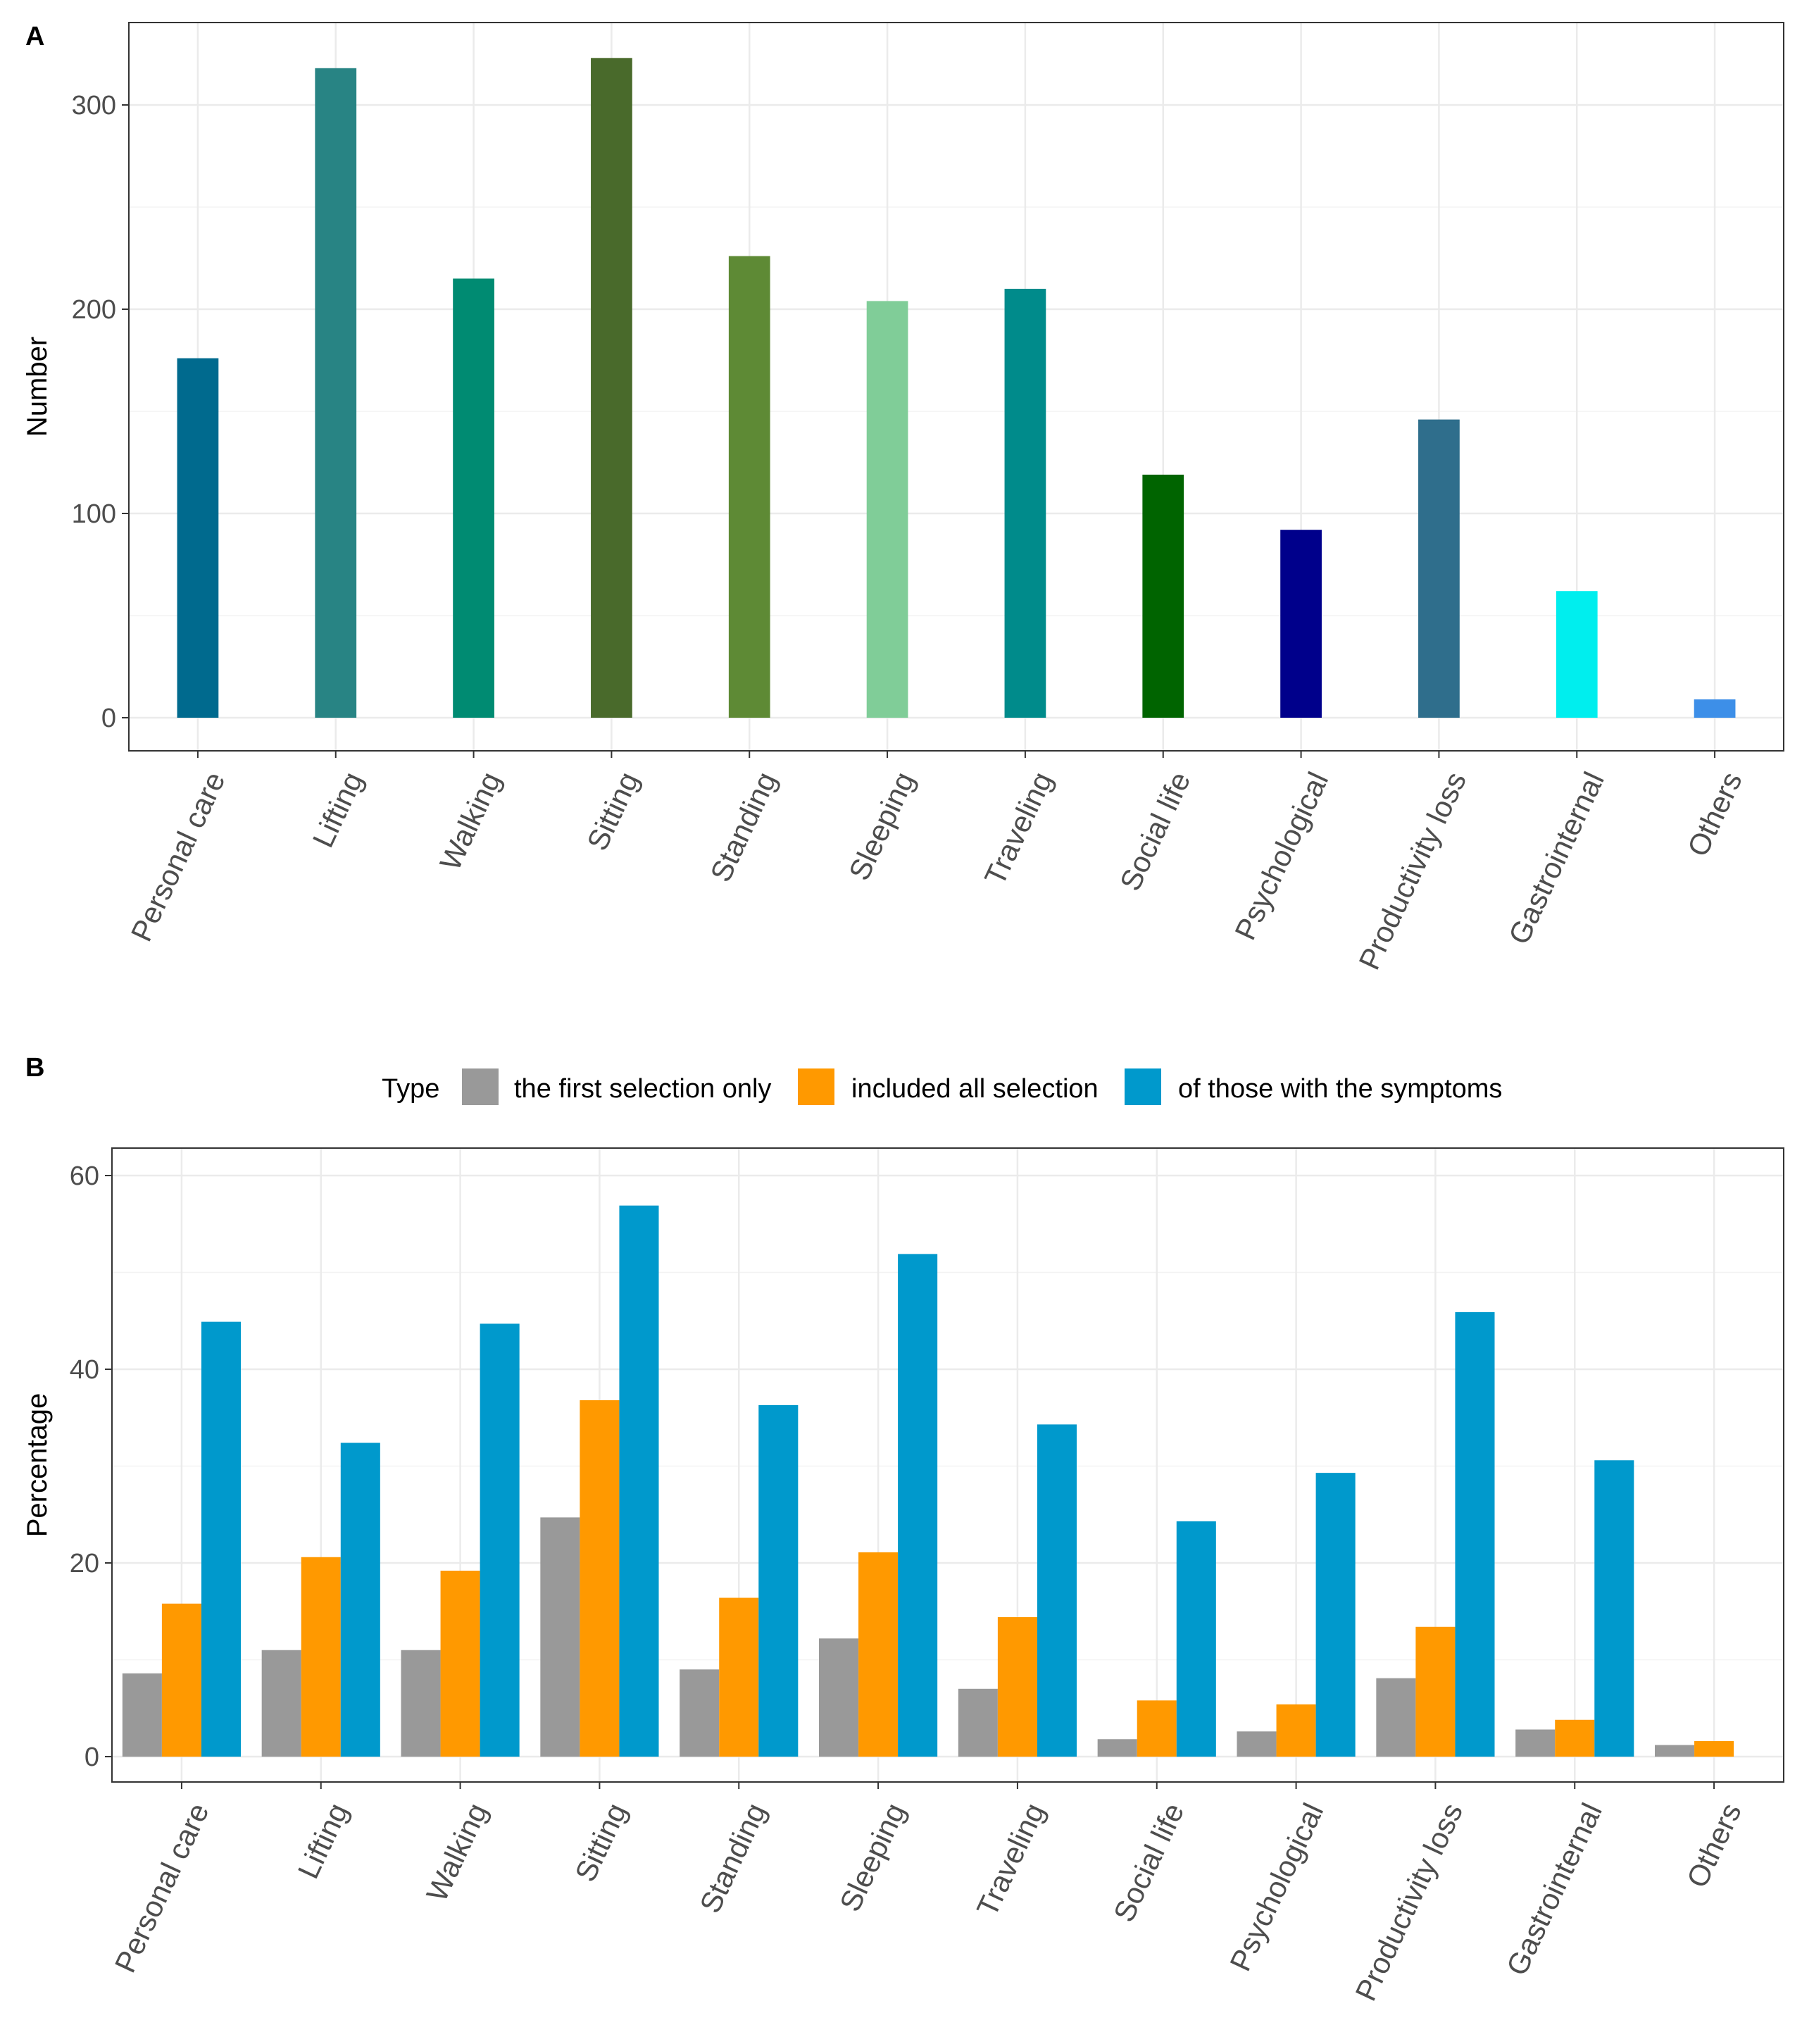 Image resolution: width=1802 pixels, height=2044 pixels. What do you see at coordinates (84, 1370) in the screenshot?
I see `y-tick-label: 40` at bounding box center [84, 1370].